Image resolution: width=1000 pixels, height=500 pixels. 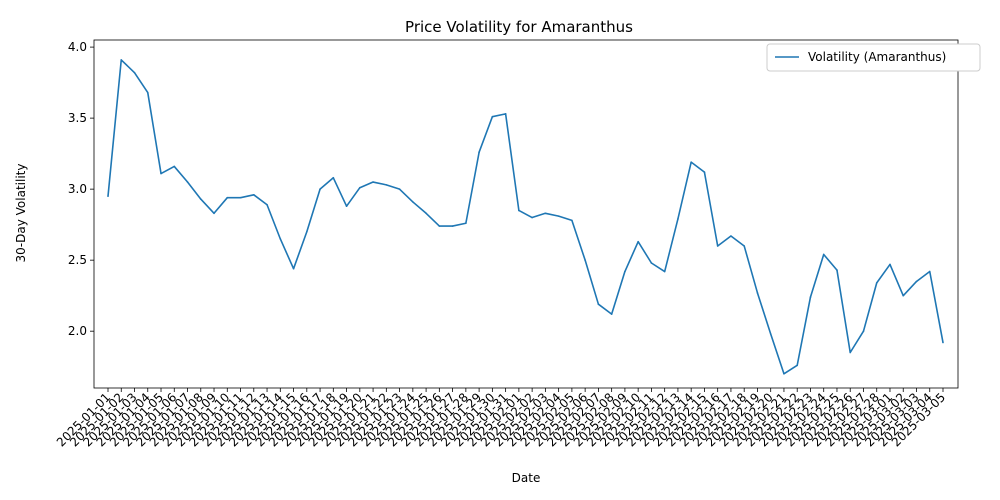 I want to click on y-tick-label: 3.5, so click(x=77, y=118).